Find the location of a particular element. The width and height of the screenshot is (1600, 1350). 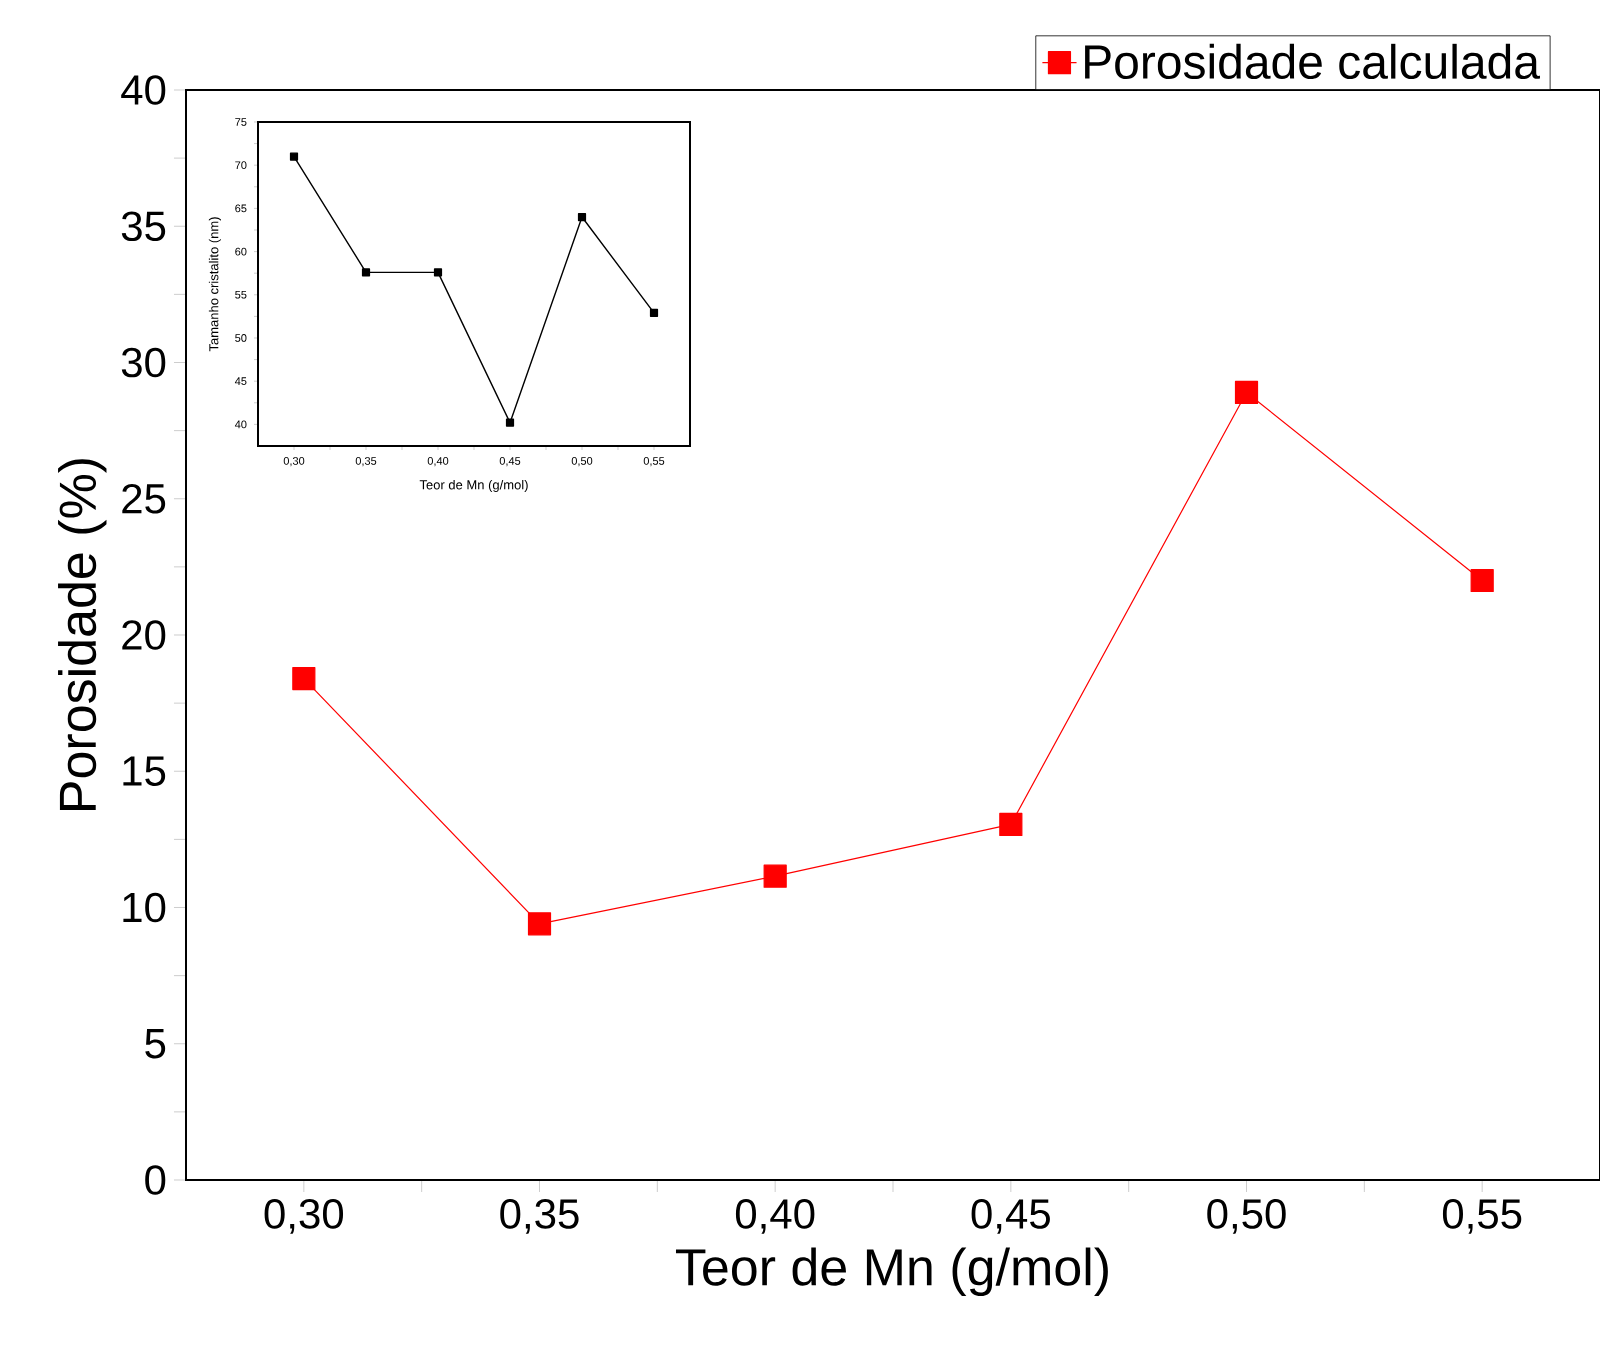

y-tick-label: 0 is located at coordinates (155, 1180).